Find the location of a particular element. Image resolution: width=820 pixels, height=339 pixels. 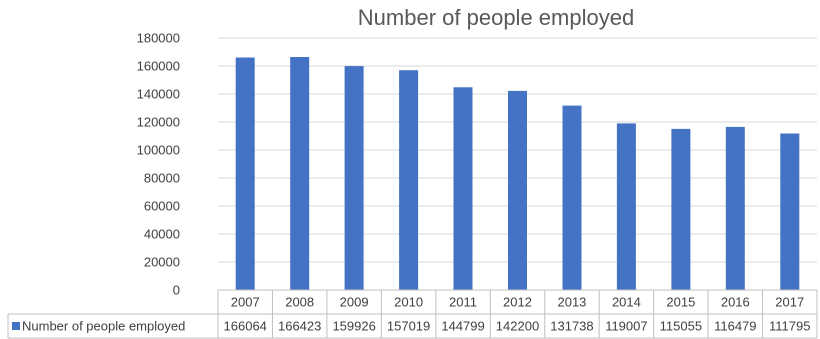

bar-2008 is located at coordinates (300, 173).